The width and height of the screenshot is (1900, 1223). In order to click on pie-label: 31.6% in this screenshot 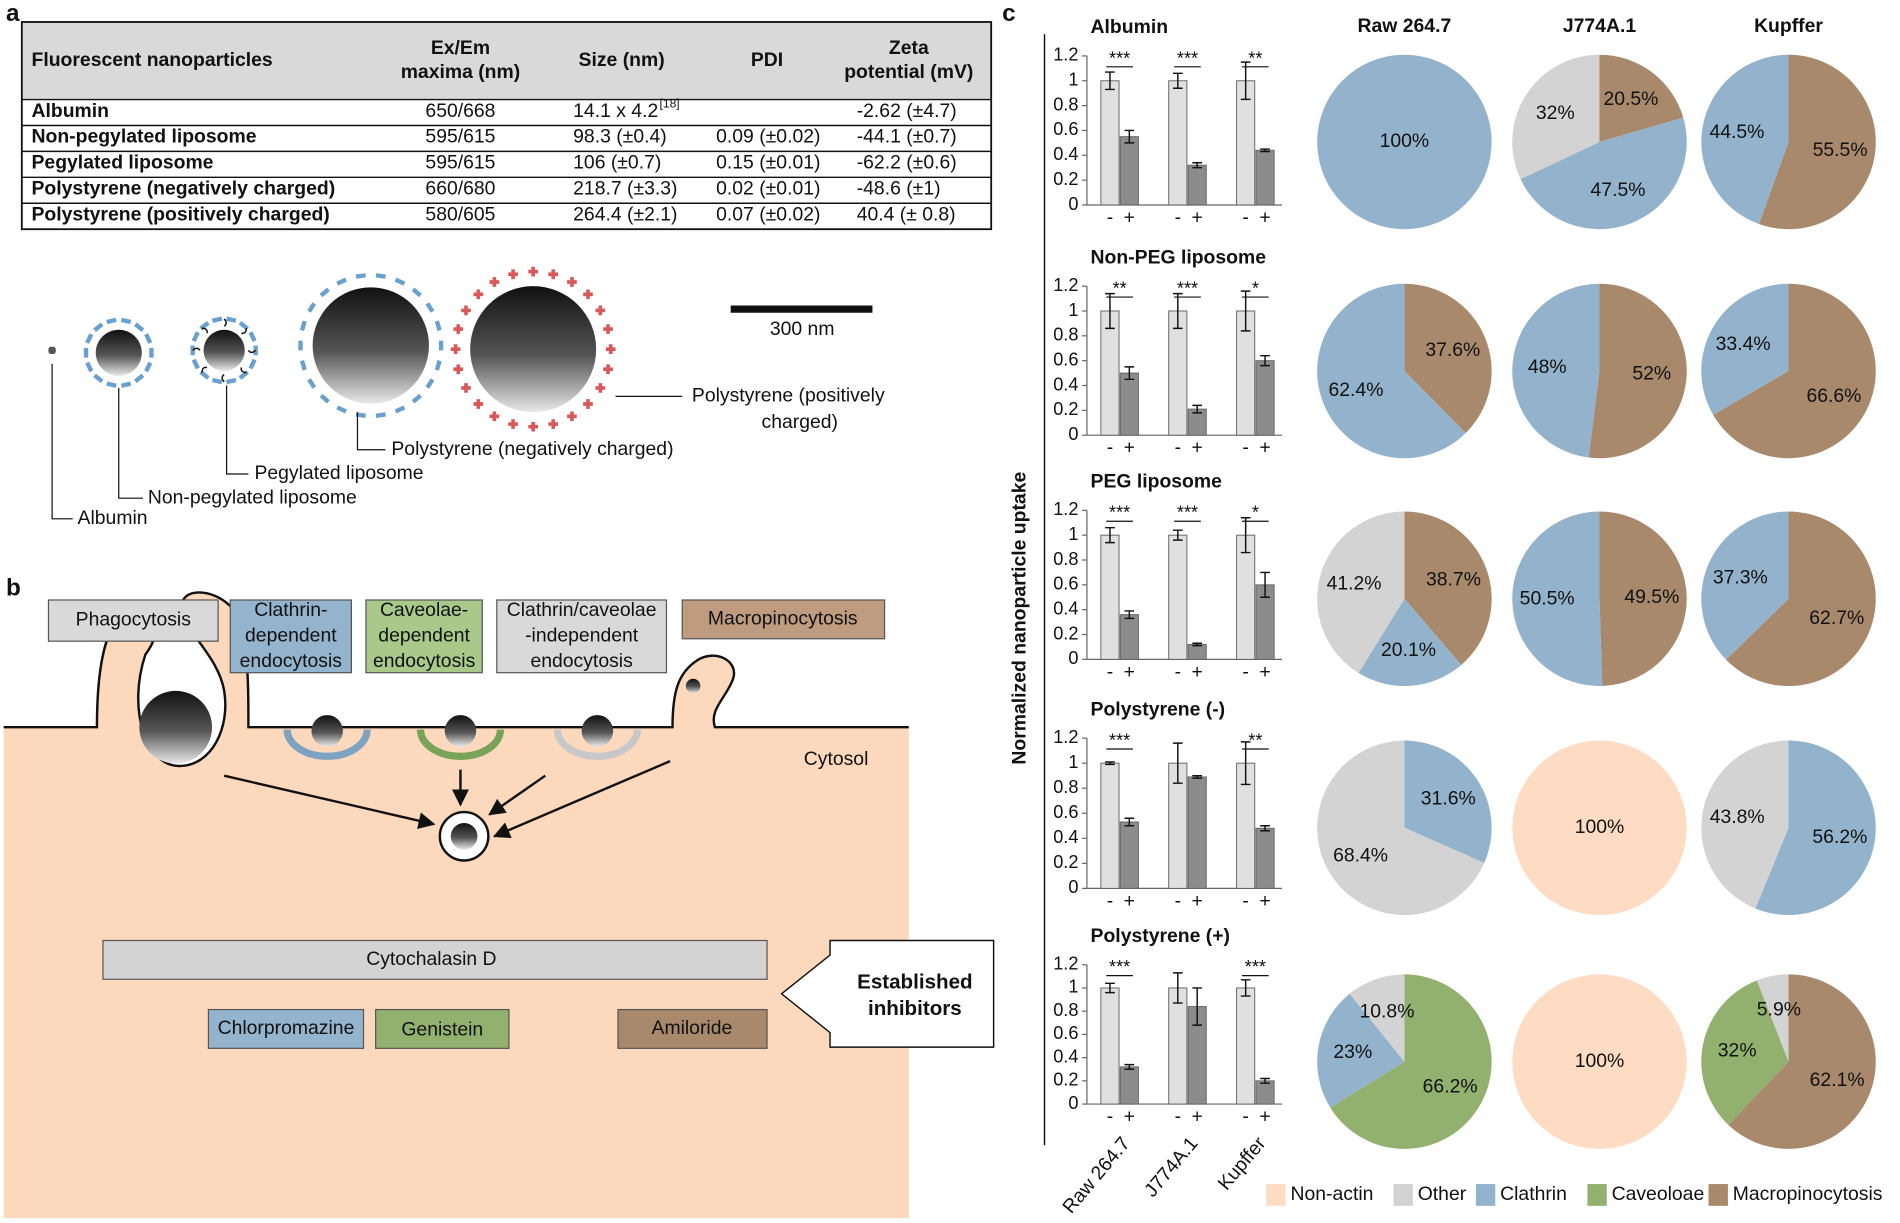, I will do `click(1448, 798)`.